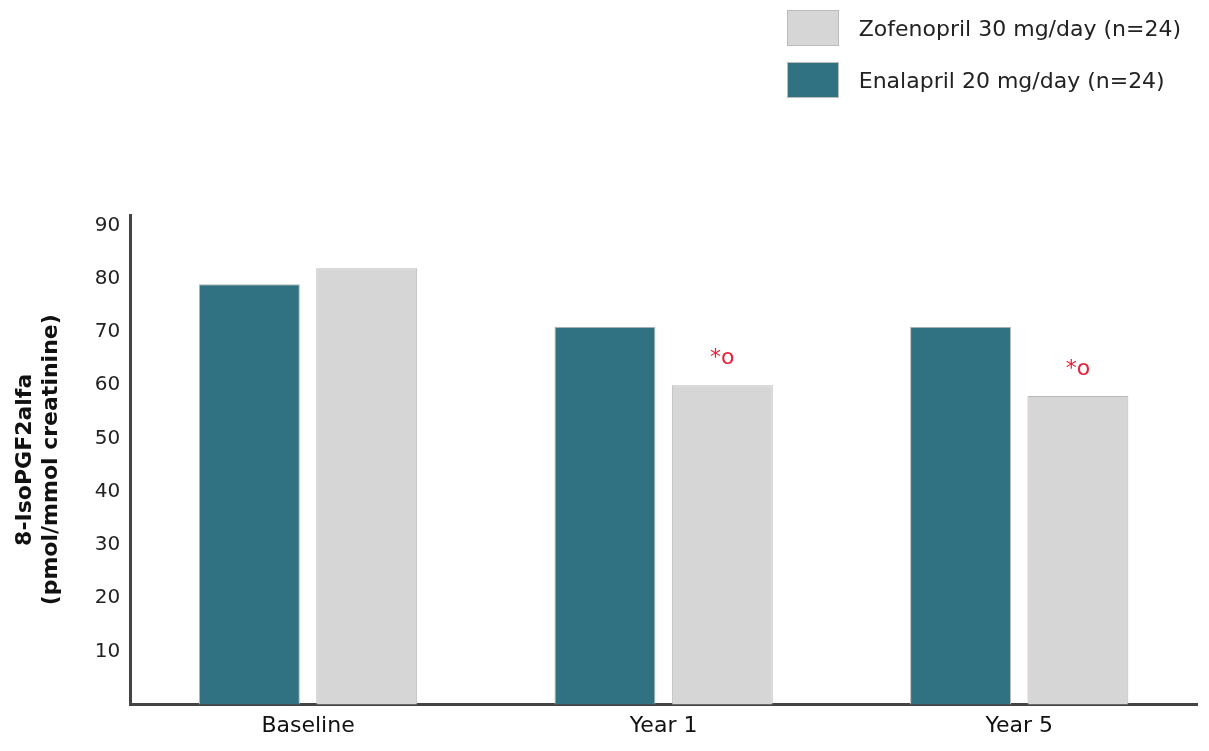 This screenshot has height=751, width=1209. I want to click on y-tick-label: 40, so click(107, 489).